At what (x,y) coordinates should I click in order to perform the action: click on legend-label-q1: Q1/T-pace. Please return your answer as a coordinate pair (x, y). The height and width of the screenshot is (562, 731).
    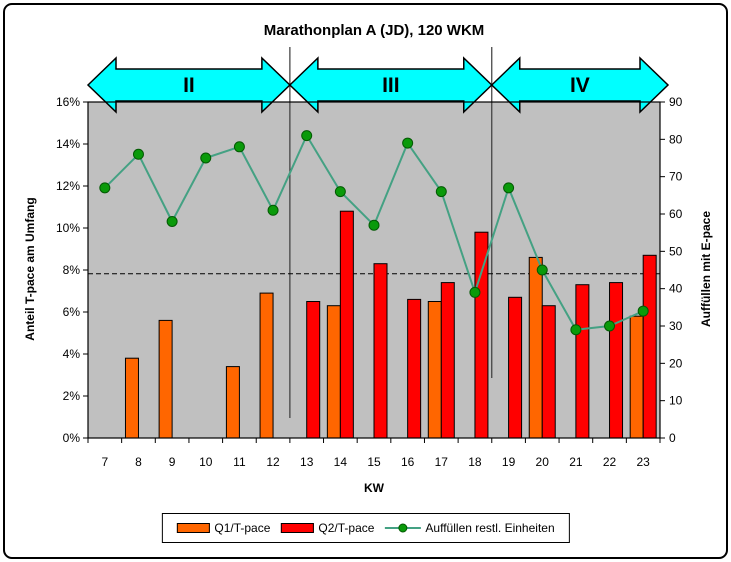
    Looking at the image, I should click on (242, 528).